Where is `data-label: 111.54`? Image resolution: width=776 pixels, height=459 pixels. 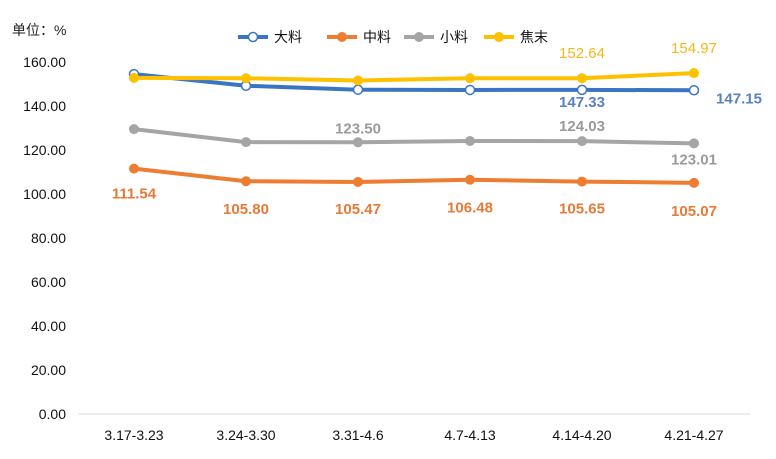
data-label: 111.54 is located at coordinates (134, 194).